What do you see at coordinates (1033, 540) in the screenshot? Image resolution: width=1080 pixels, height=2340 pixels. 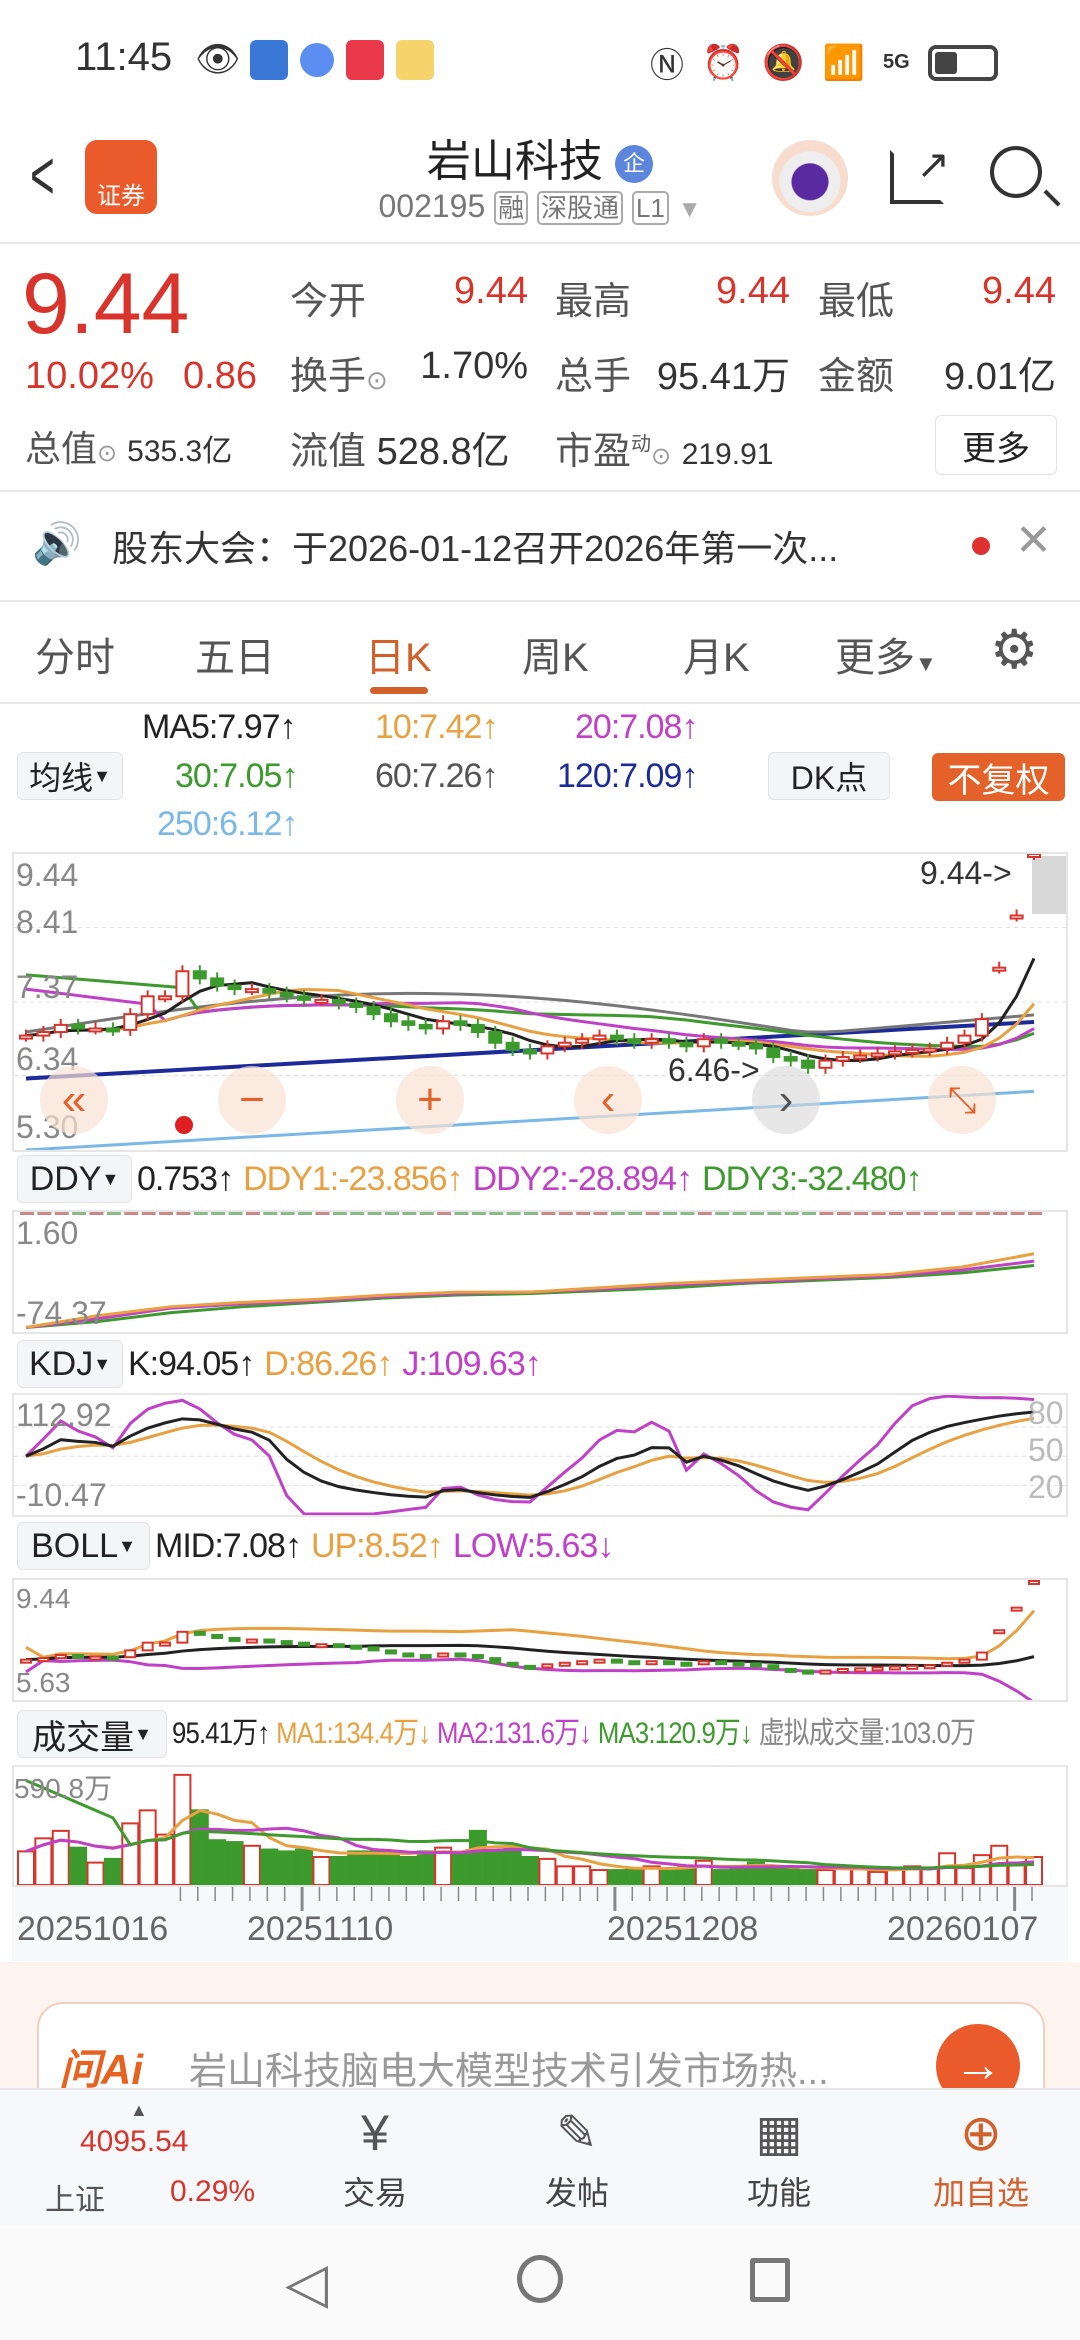 I see `close-icon: ✕` at bounding box center [1033, 540].